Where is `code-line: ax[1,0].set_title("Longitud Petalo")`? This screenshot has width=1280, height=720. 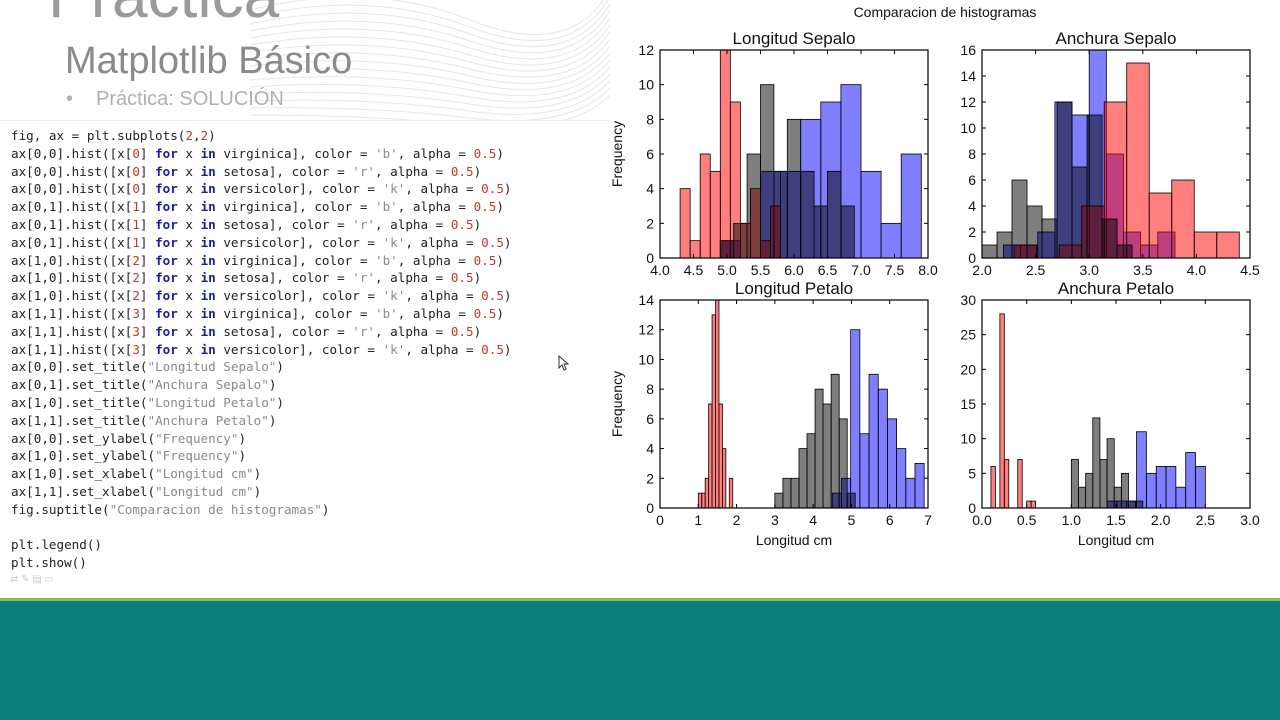
code-line: ax[1,0].set_title("Longitud Petalo") is located at coordinates (147, 403).